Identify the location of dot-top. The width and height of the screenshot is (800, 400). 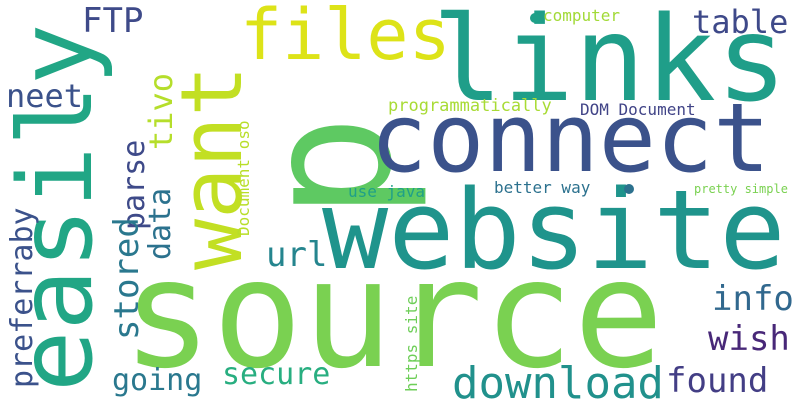
(535, 18).